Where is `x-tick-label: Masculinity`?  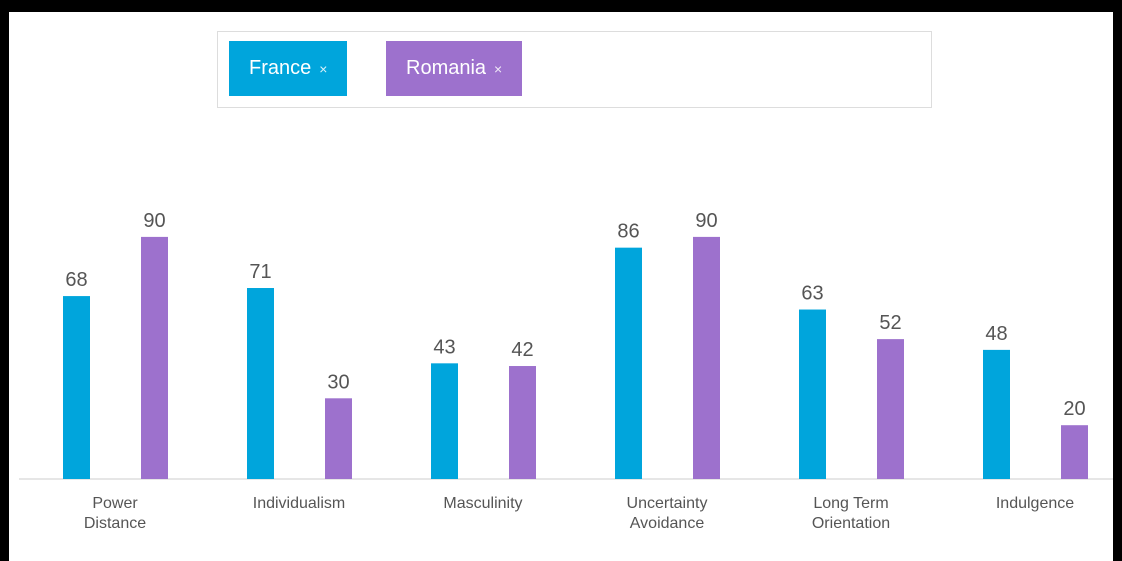
x-tick-label: Masculinity is located at coordinates (483, 503).